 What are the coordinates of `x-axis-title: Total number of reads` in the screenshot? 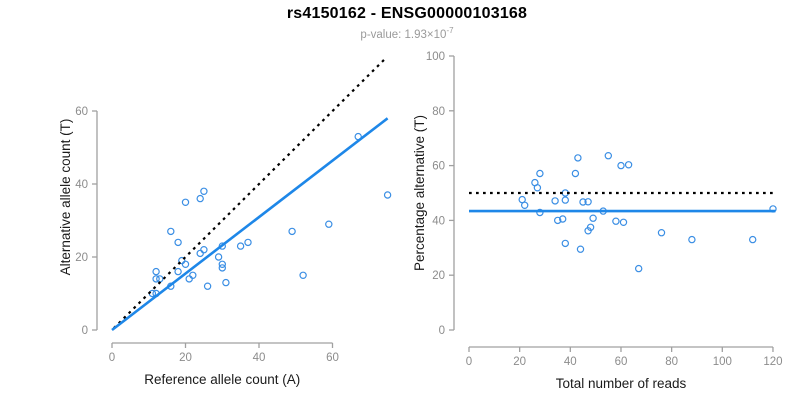 It's located at (621, 383).